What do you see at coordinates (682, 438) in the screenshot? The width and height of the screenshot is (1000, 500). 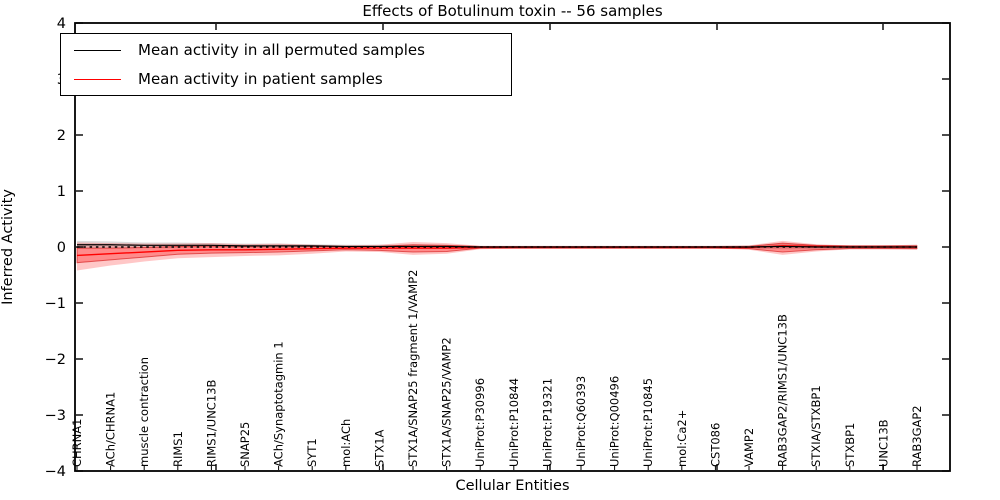 I see `x-category-label: mol:Ca2+` at bounding box center [682, 438].